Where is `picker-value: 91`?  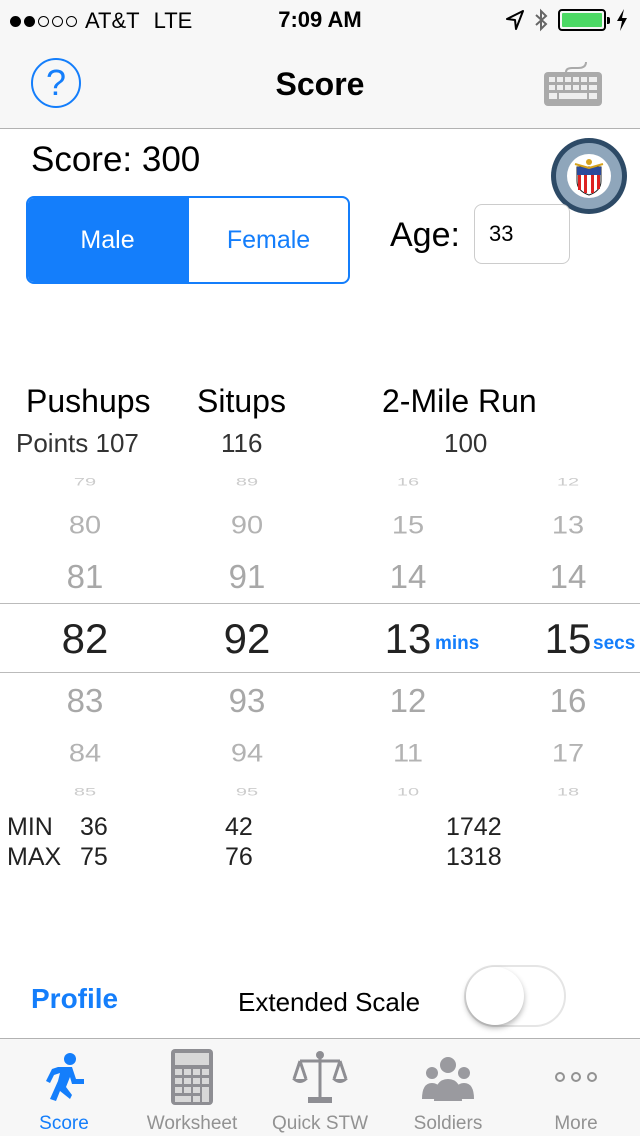
picker-value: 91 is located at coordinates (247, 576).